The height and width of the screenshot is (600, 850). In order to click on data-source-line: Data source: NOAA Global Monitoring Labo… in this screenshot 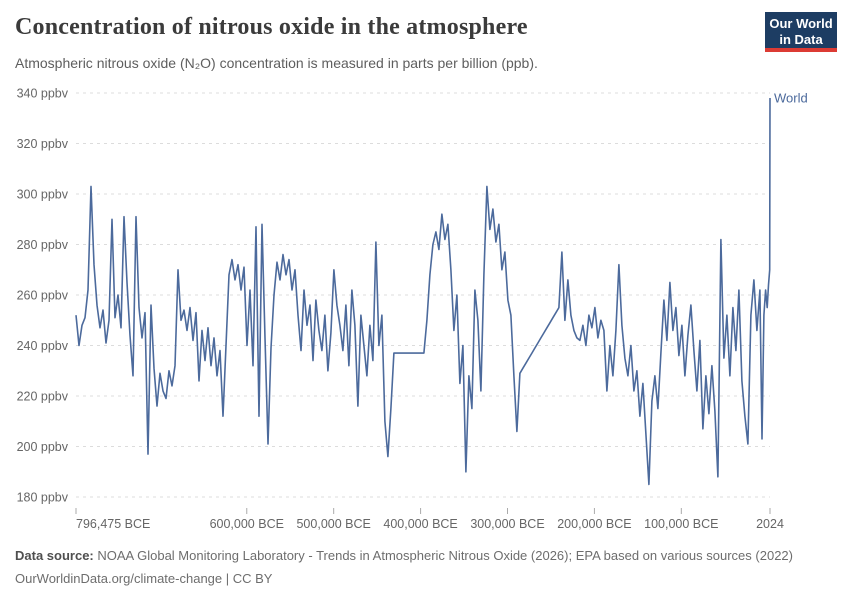, I will do `click(404, 555)`.